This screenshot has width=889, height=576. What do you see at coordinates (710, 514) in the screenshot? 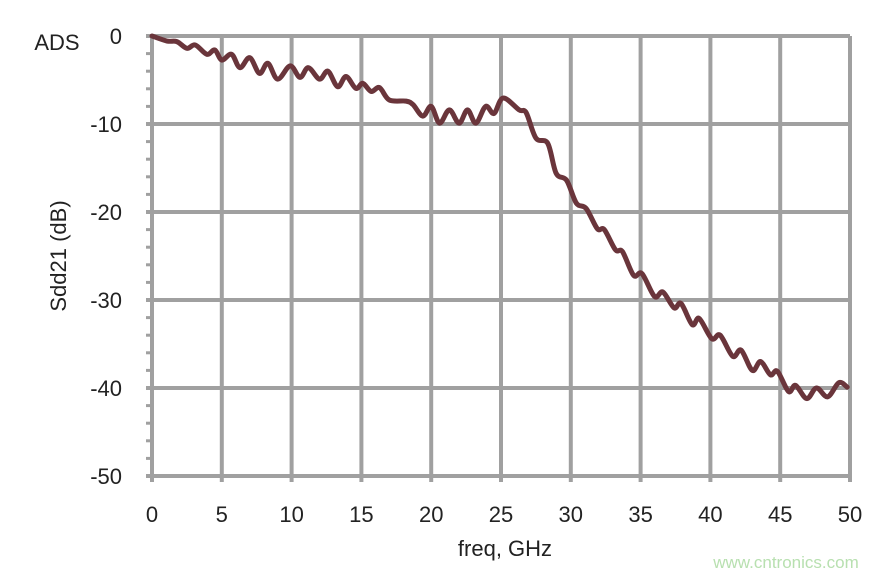
I see `x-tick-label: 40` at bounding box center [710, 514].